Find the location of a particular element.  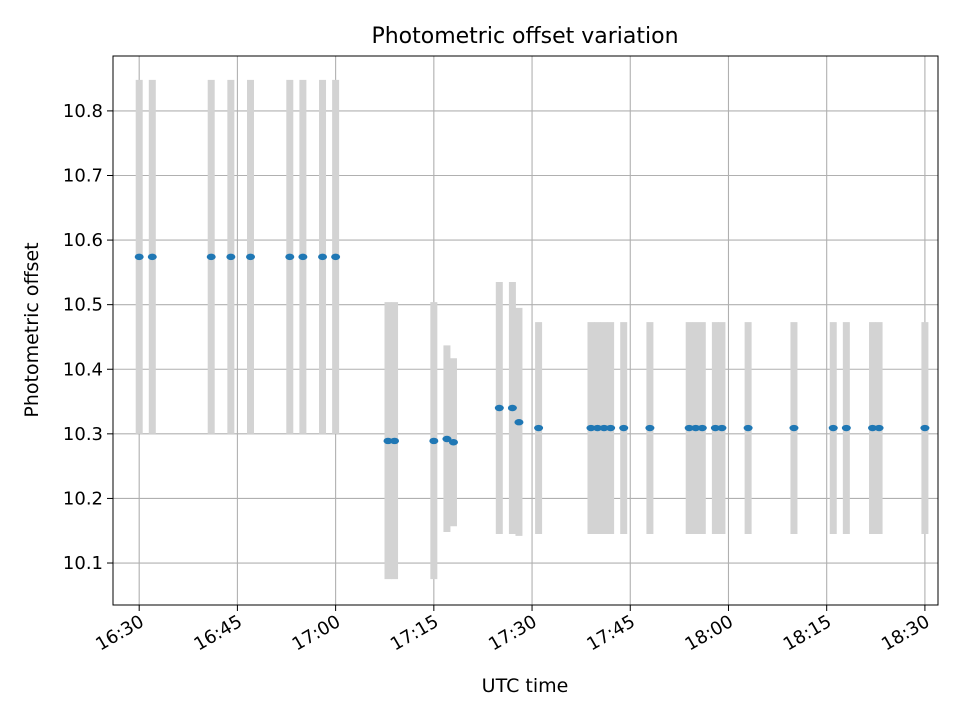

y-tick-label: 10.4 is located at coordinates (83, 369).